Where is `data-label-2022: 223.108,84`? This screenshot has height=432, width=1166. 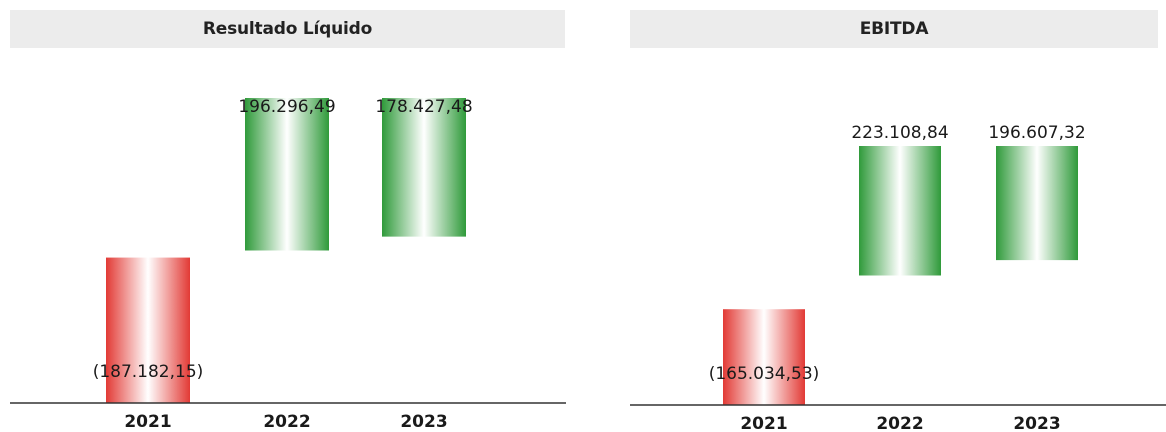 data-label-2022: 223.108,84 is located at coordinates (899, 133).